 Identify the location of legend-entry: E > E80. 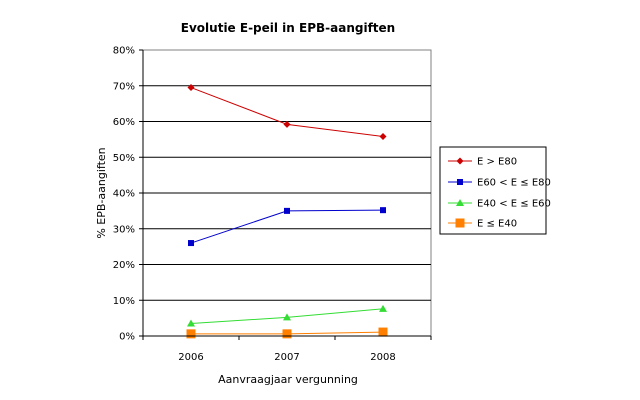
(497, 162).